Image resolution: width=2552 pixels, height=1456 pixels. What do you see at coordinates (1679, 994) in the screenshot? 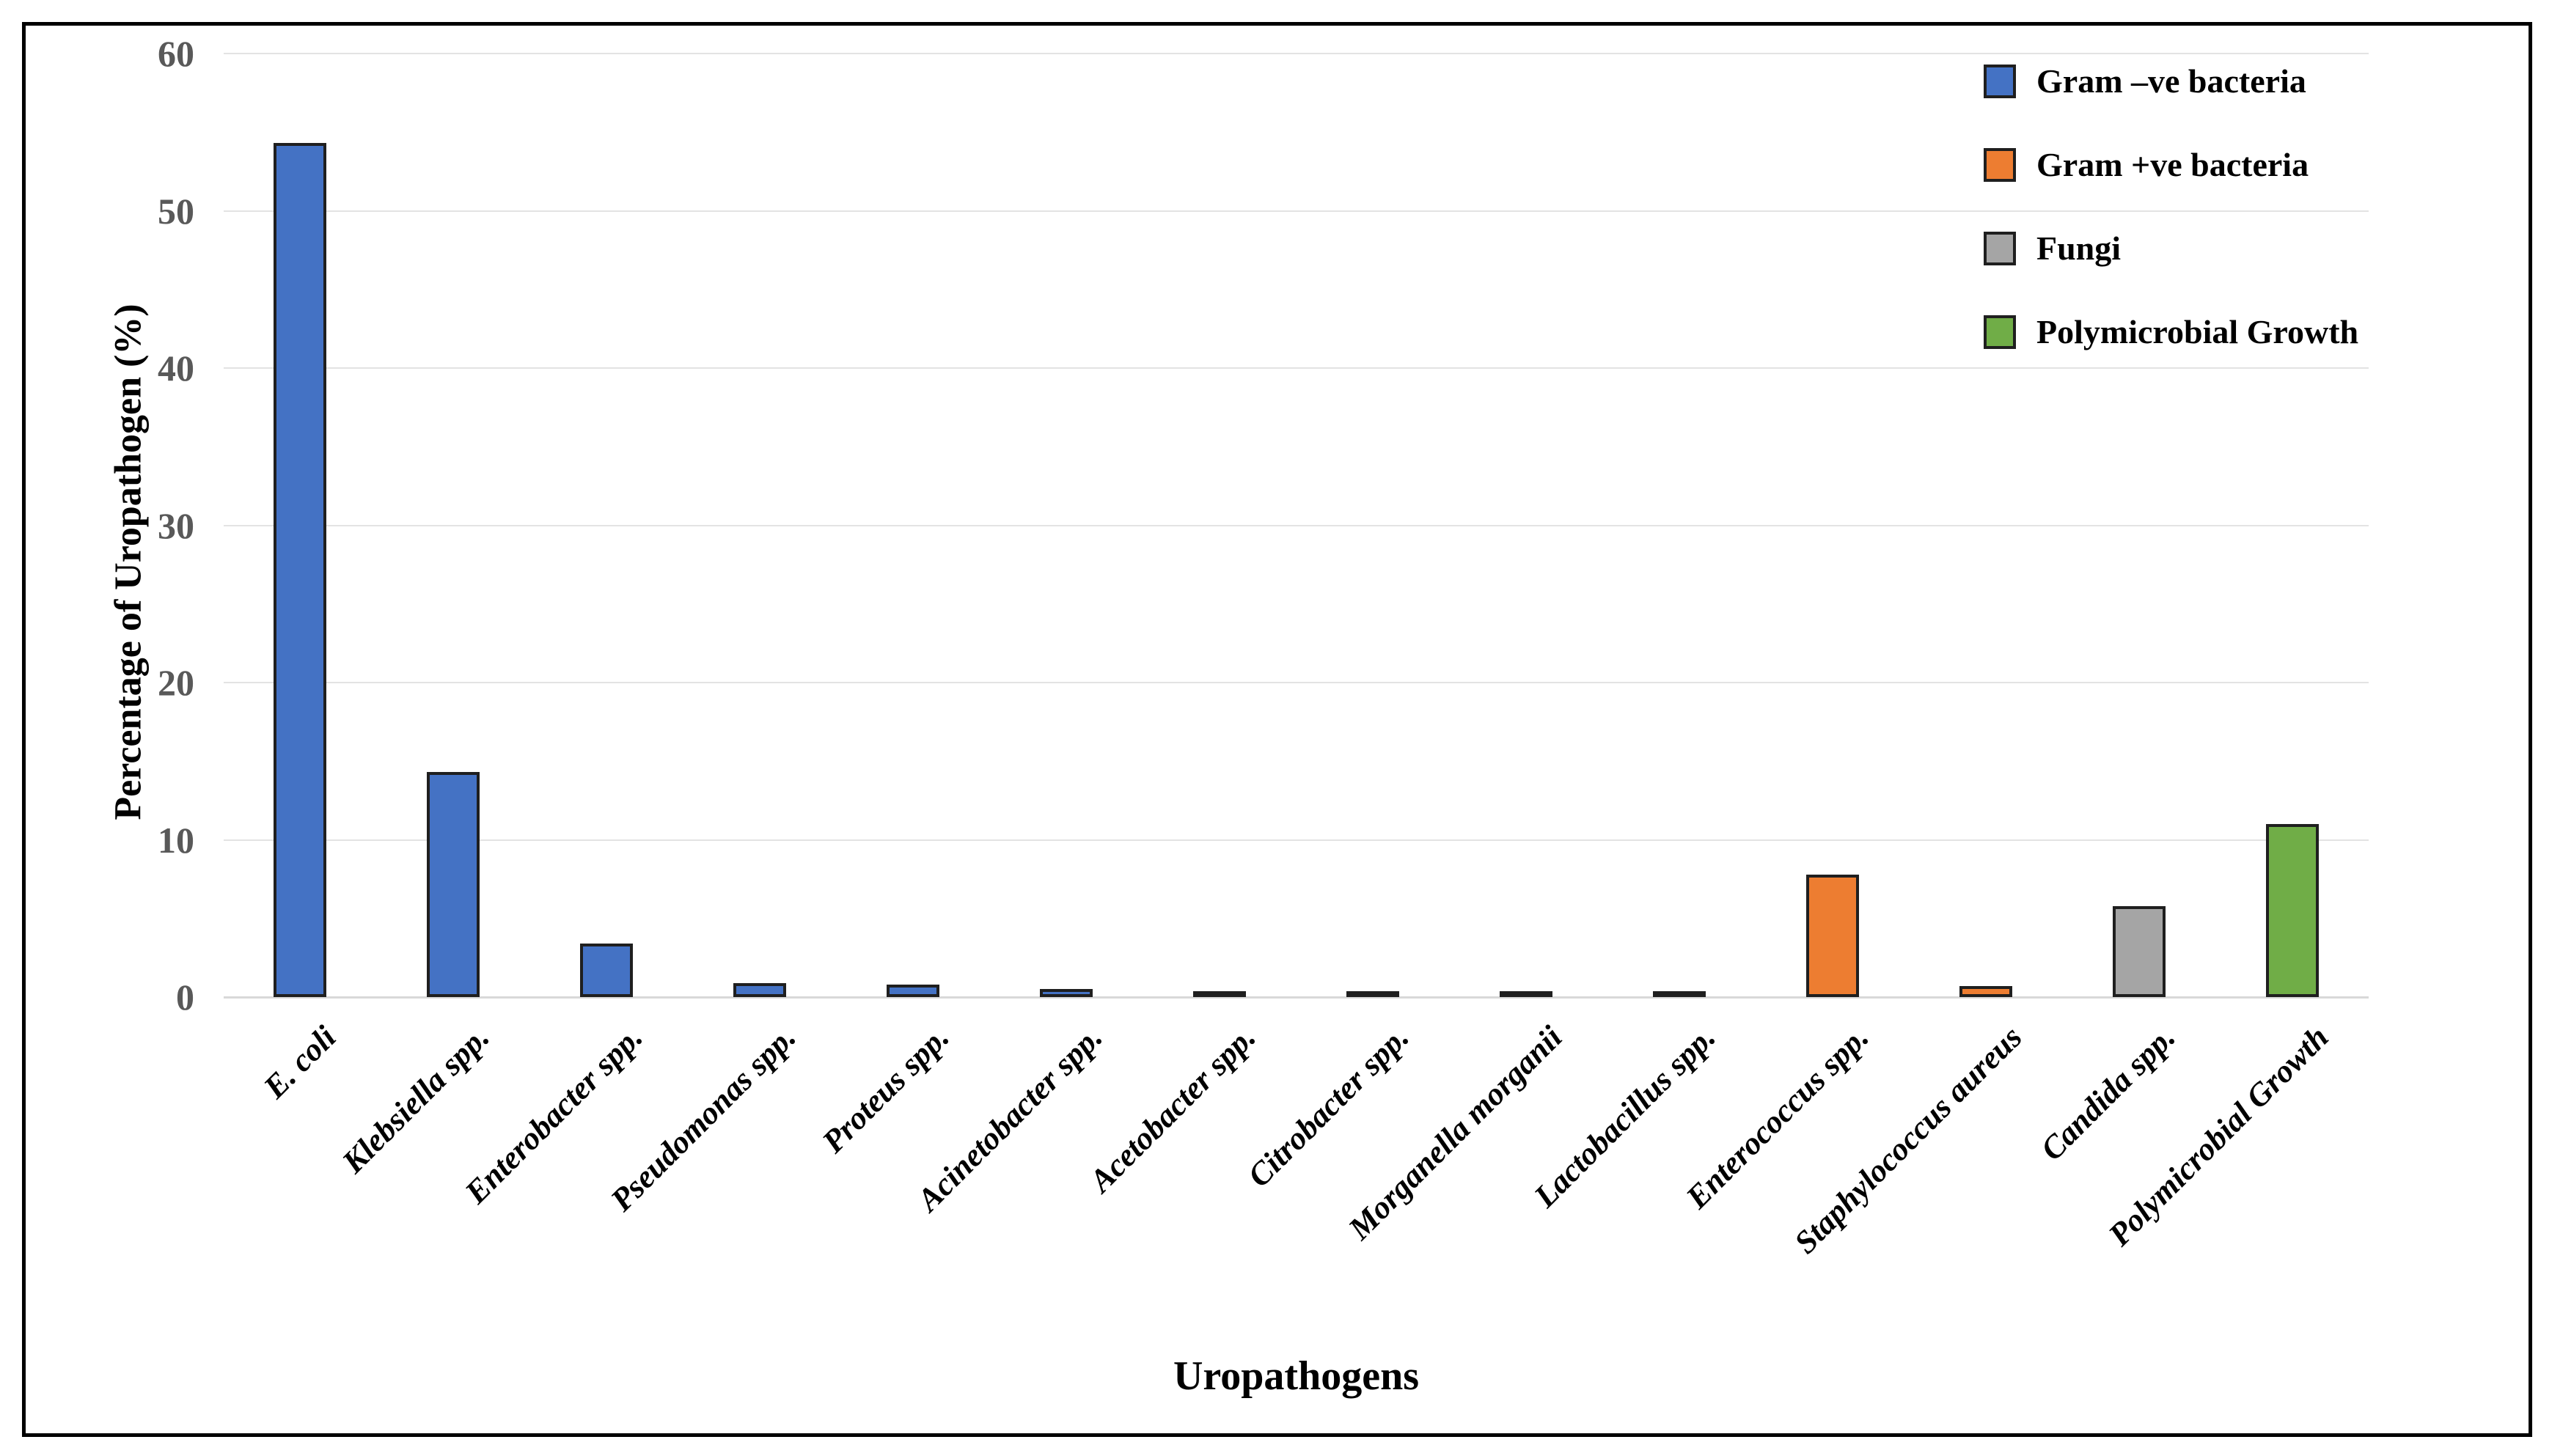
I see `bar-lactobacillus-spp` at bounding box center [1679, 994].